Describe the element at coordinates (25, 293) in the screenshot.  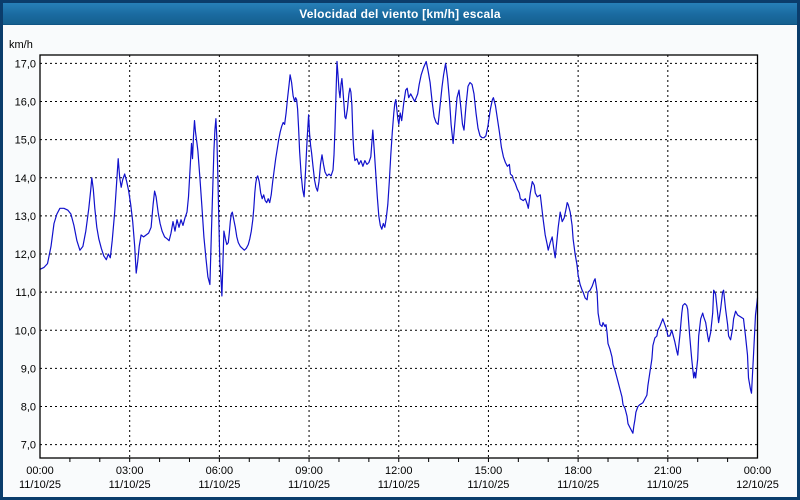
I see `y-tick-label: 11,0` at that location.